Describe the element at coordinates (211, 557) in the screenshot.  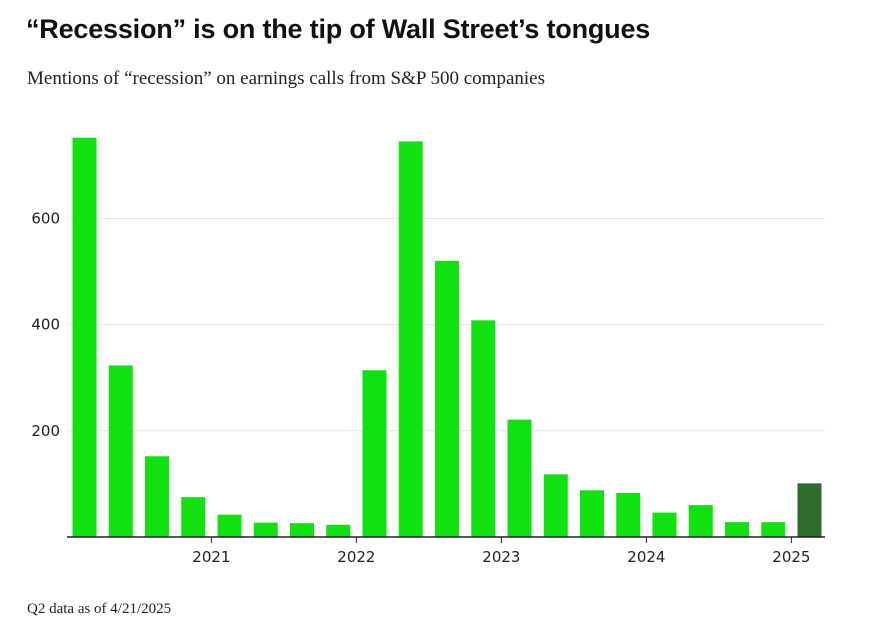
I see `x-tick-label-2021: 2021` at that location.